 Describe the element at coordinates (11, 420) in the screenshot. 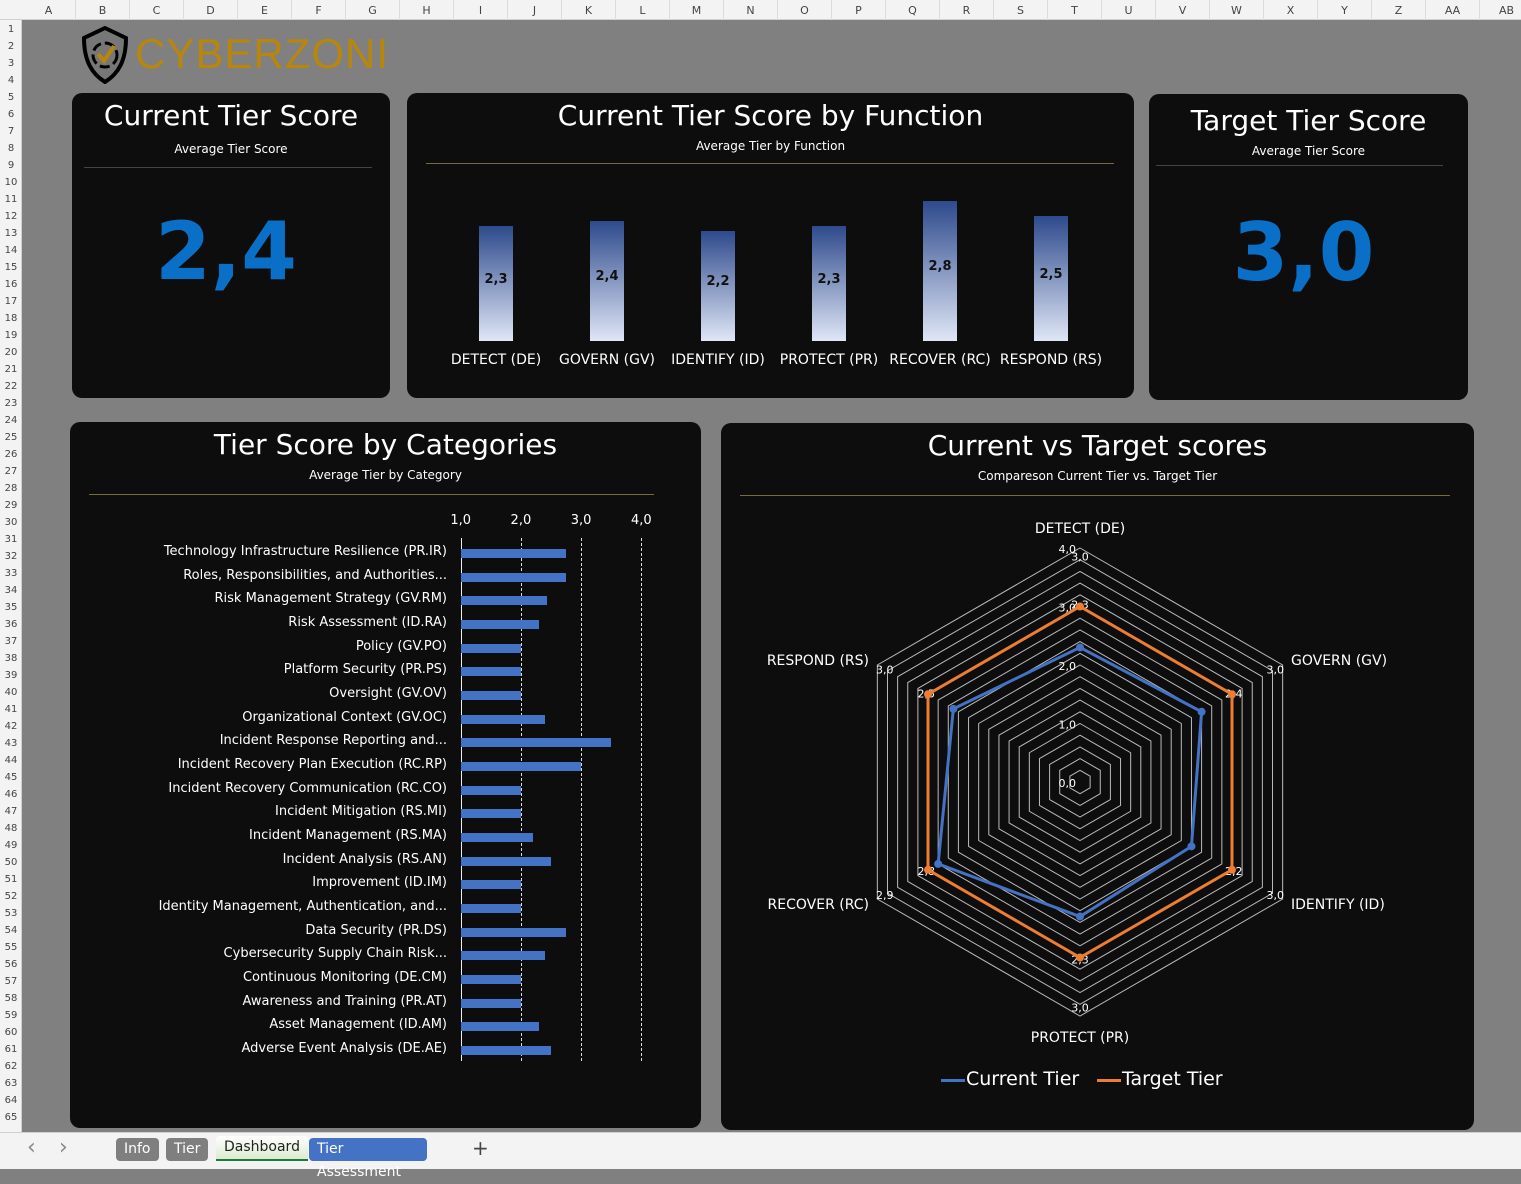

I see `row-header-cell: 24` at that location.